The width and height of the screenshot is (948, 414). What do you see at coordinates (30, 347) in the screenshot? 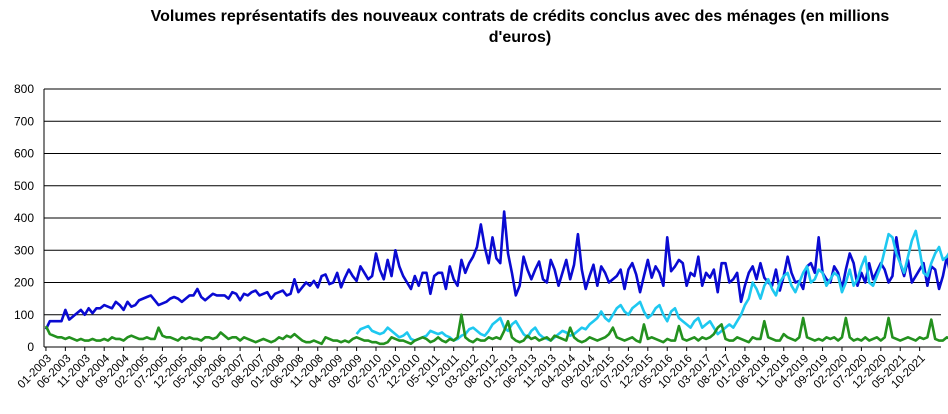
I see `y-tick-label: 0` at bounding box center [30, 347].